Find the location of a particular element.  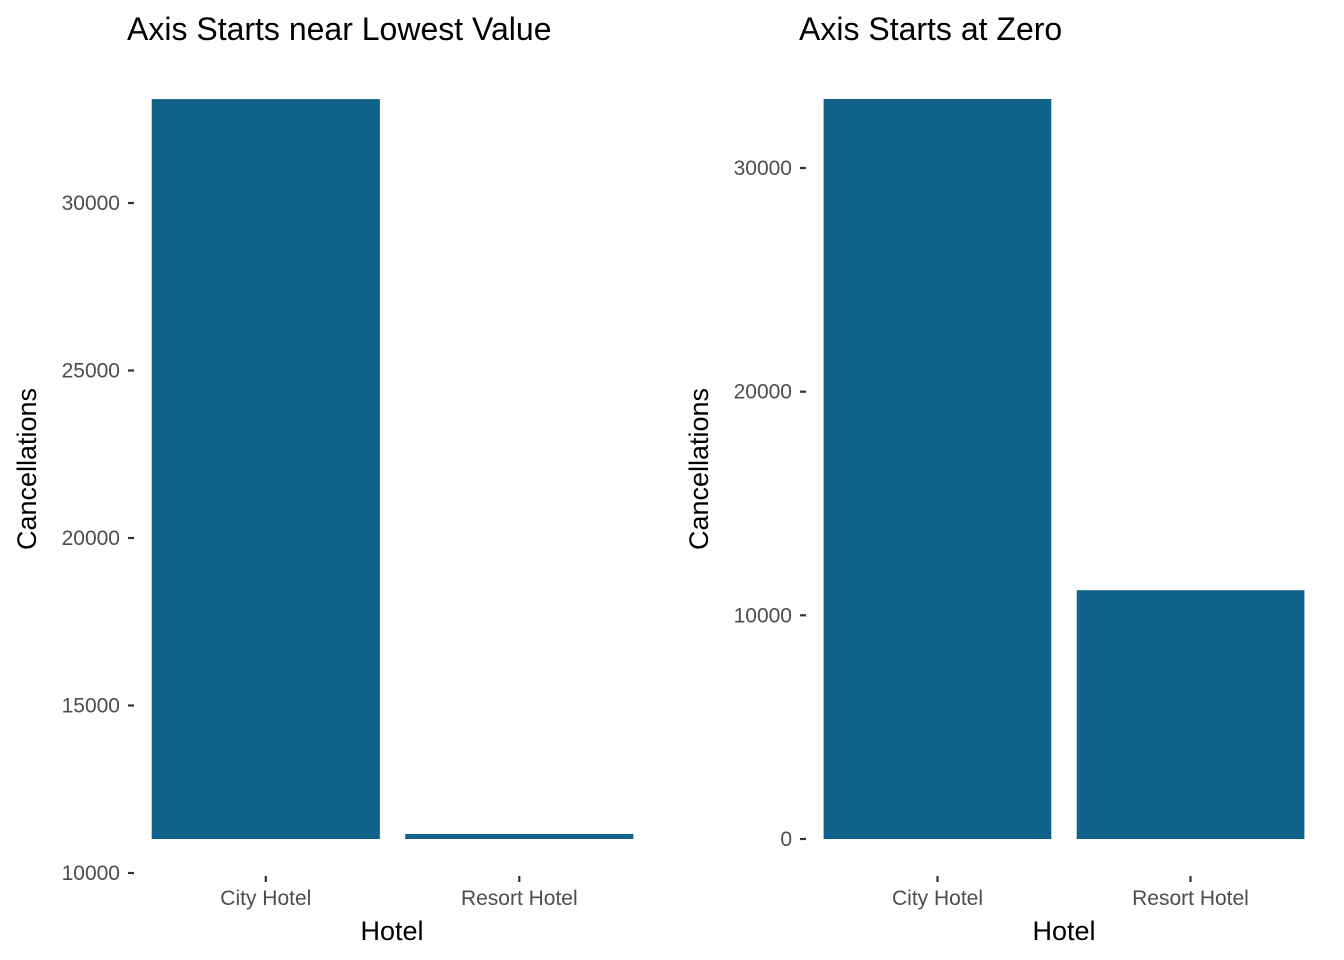

left-chart-y-tick-label: 30000 is located at coordinates (91, 203).